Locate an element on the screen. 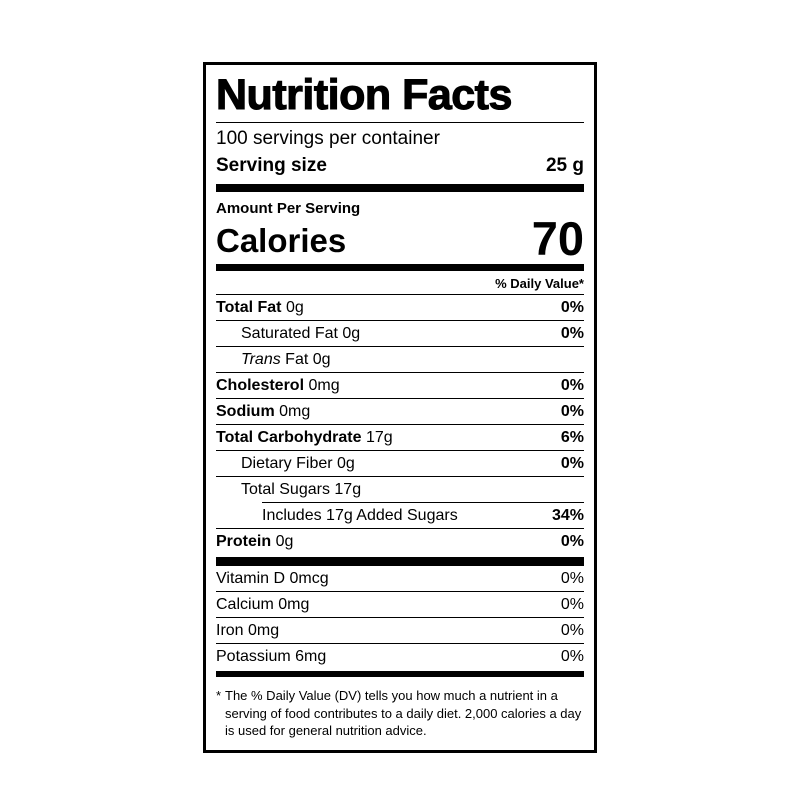 This screenshot has width=800, height=800. nutrient-name-amount: Includes 17g Added Sugars is located at coordinates (360, 515).